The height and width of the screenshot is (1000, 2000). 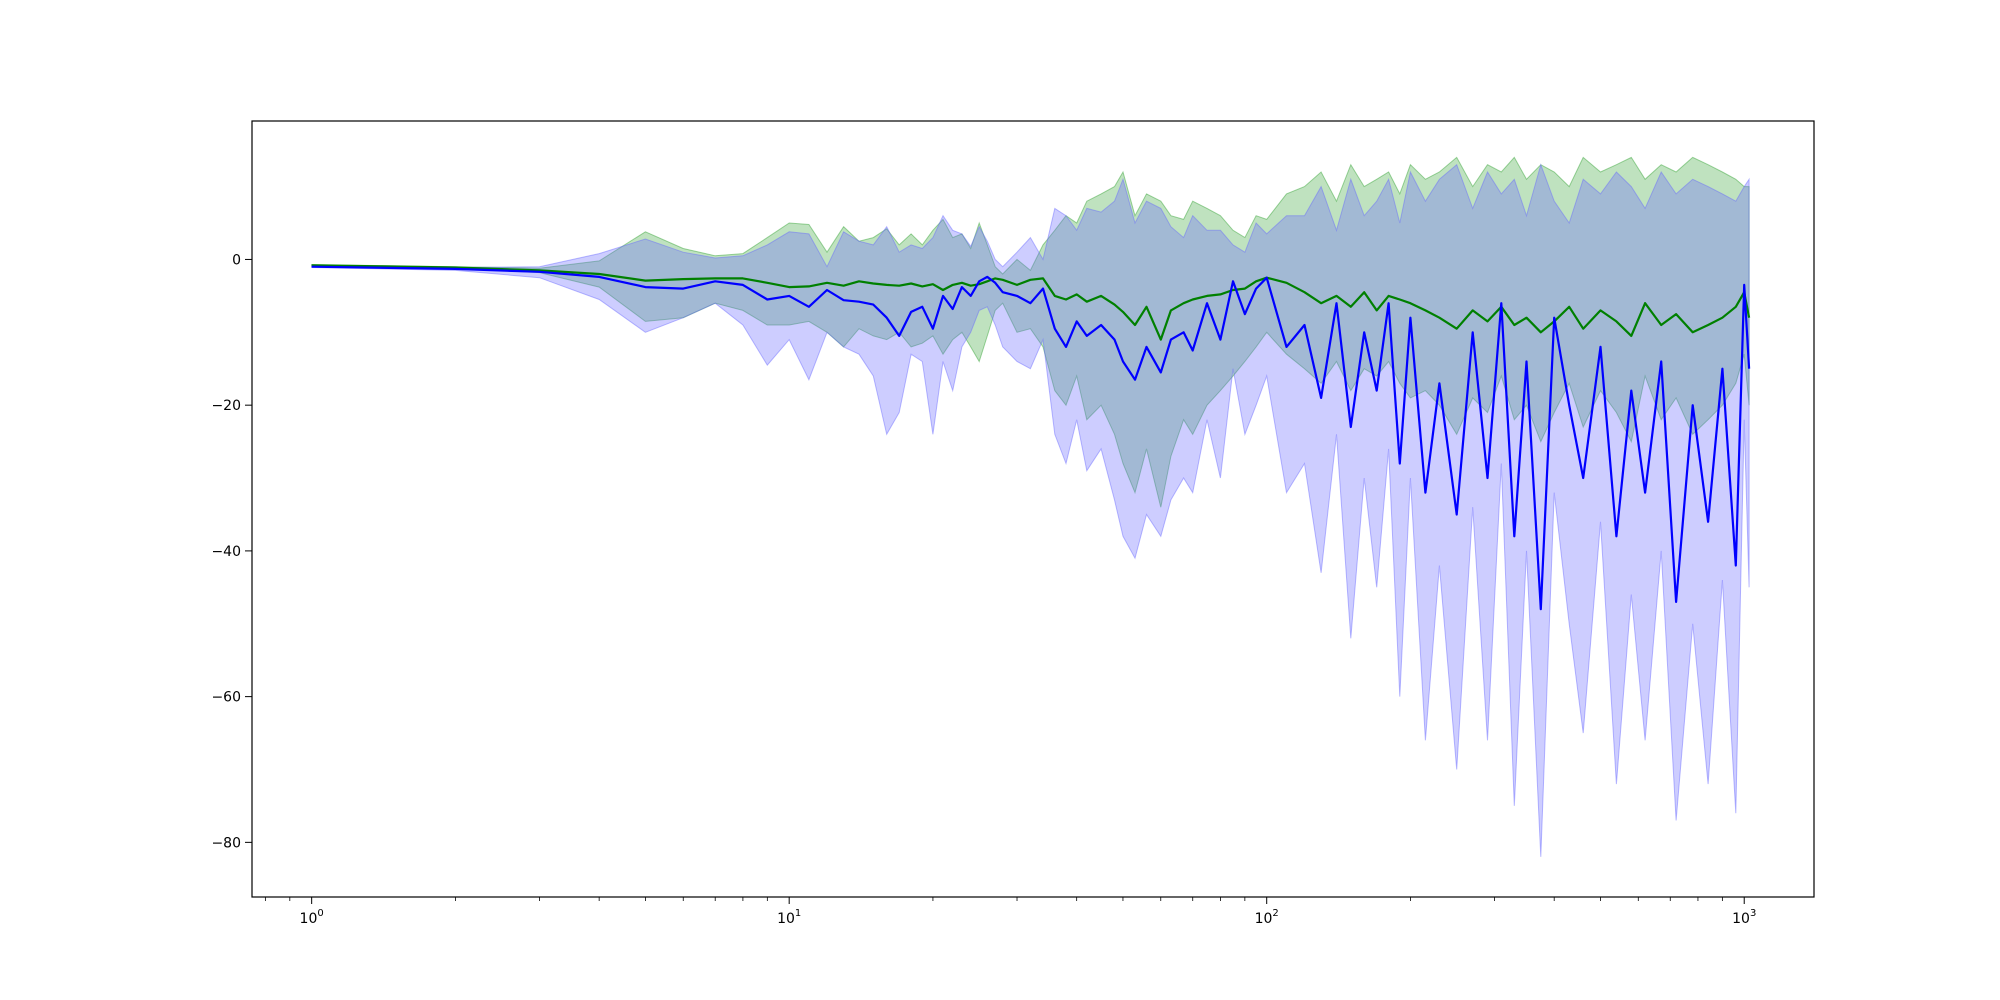 What do you see at coordinates (236, 260) in the screenshot?
I see `y-tick-label: 0` at bounding box center [236, 260].